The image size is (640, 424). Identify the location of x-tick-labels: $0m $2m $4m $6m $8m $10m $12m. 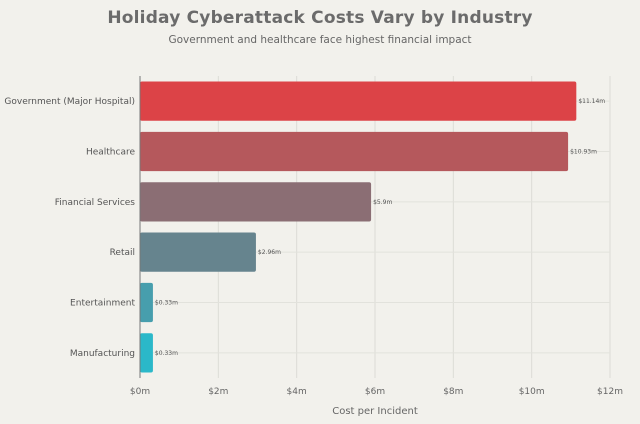
(376, 392).